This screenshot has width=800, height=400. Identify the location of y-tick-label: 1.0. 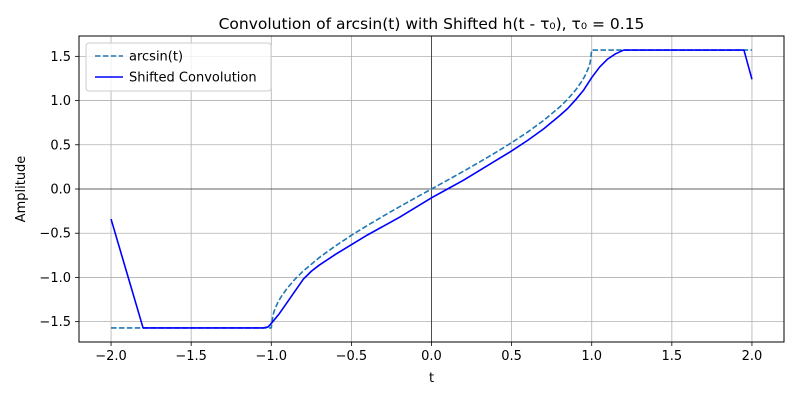
(60, 101).